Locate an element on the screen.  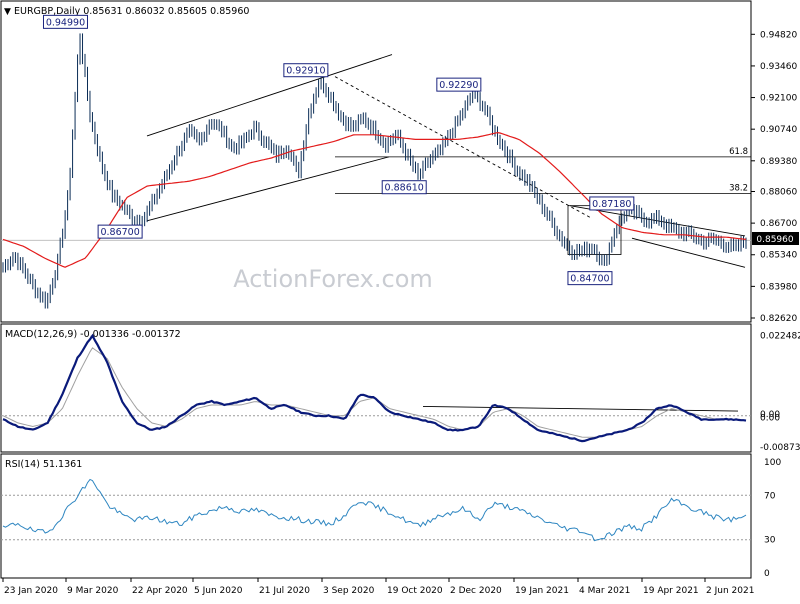
price-y-tick-label: 0.93460 is located at coordinates (778, 67).